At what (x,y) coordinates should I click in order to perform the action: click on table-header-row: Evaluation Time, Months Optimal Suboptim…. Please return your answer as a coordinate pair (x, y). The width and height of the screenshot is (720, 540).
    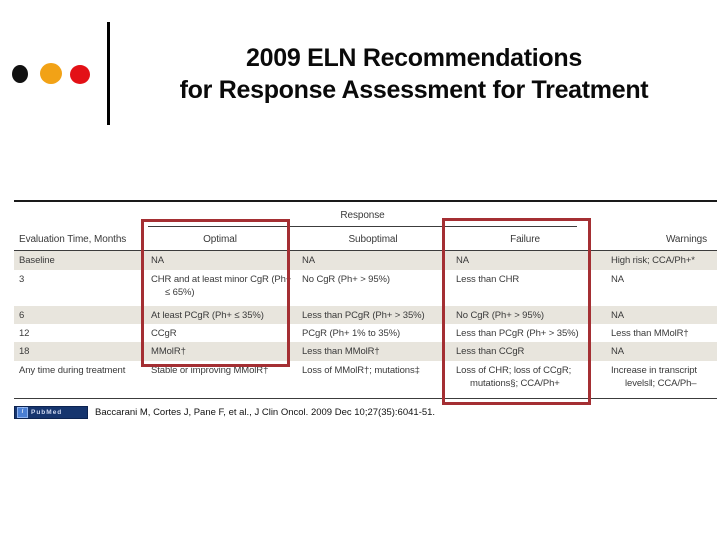
    Looking at the image, I should click on (365, 238).